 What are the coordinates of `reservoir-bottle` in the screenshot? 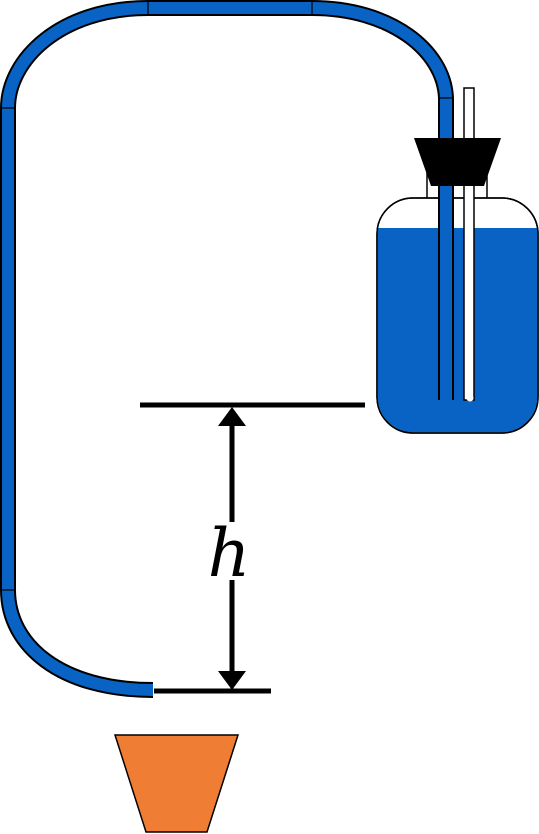 It's located at (457, 296).